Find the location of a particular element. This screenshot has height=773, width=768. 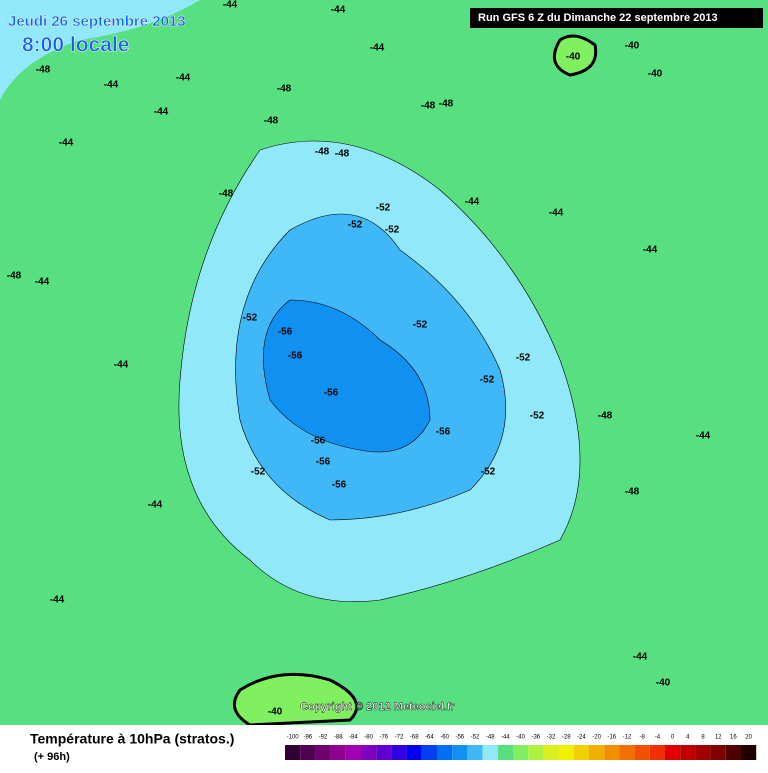

colorbar-label: -8 is located at coordinates (643, 738).